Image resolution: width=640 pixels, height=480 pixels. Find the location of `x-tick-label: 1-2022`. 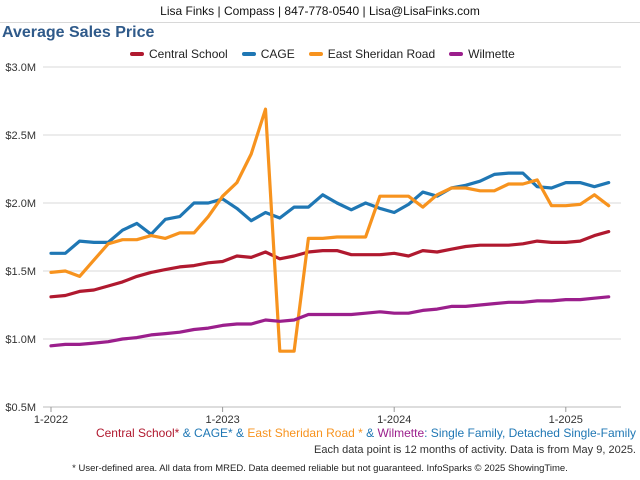

x-tick-label: 1-2022 is located at coordinates (51, 420).